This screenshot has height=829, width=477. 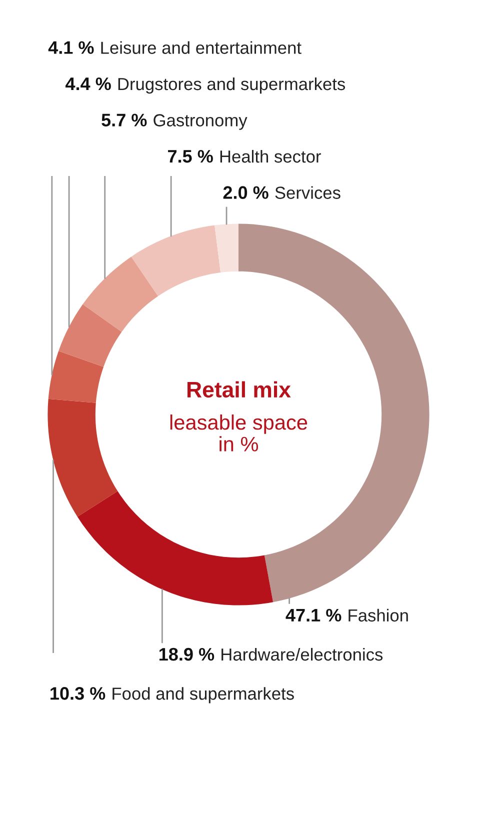 I want to click on data-label: 47.1 %, so click(x=314, y=615).